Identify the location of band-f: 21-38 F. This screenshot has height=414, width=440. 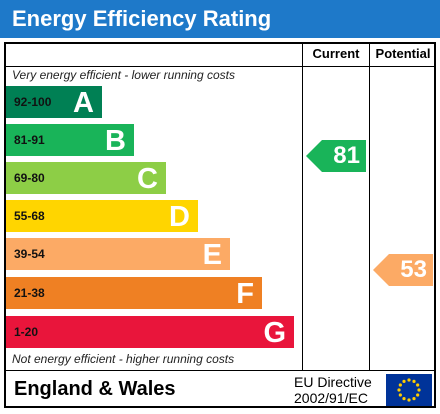
(134, 293).